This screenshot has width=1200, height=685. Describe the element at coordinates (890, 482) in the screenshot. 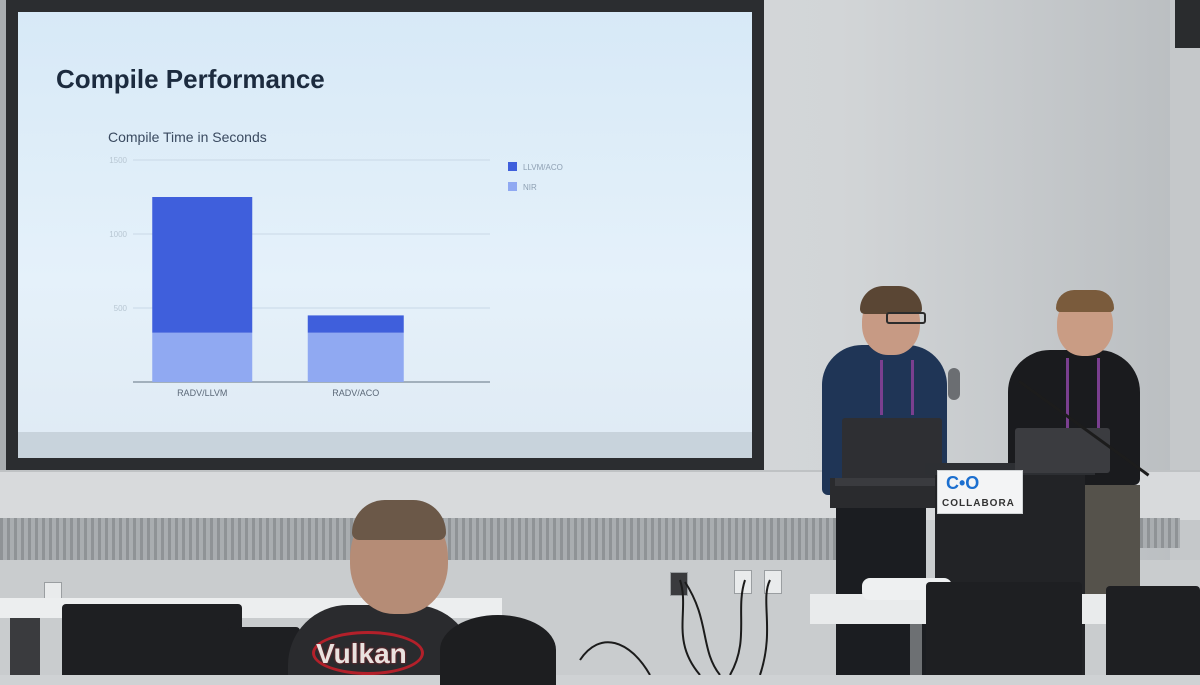

I see `laptop-left-base` at that location.